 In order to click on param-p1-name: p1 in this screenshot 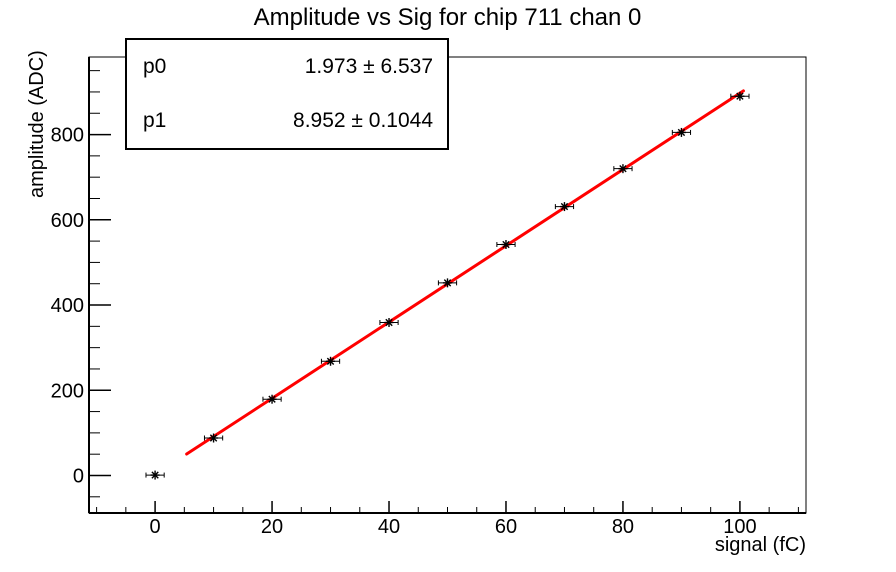, I will do `click(155, 120)`.